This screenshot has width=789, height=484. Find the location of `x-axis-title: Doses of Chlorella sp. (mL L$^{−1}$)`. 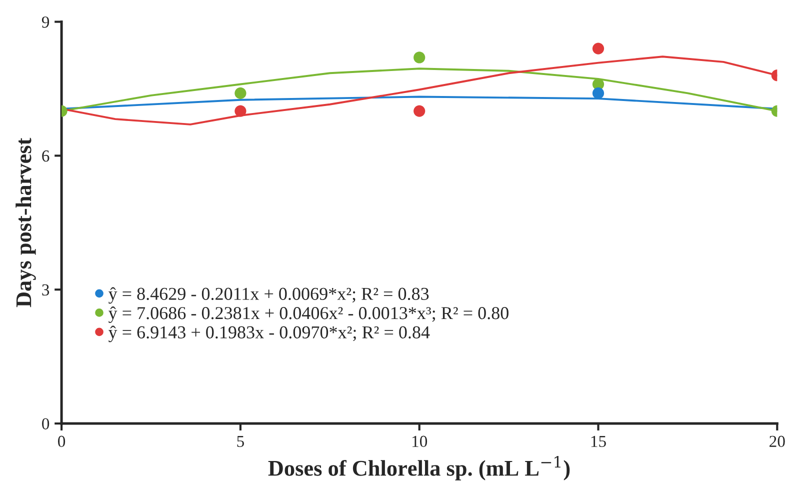

x-axis-title: Doses of Chlorella sp. (mL L$^{−1}$) is located at coordinates (419, 468).